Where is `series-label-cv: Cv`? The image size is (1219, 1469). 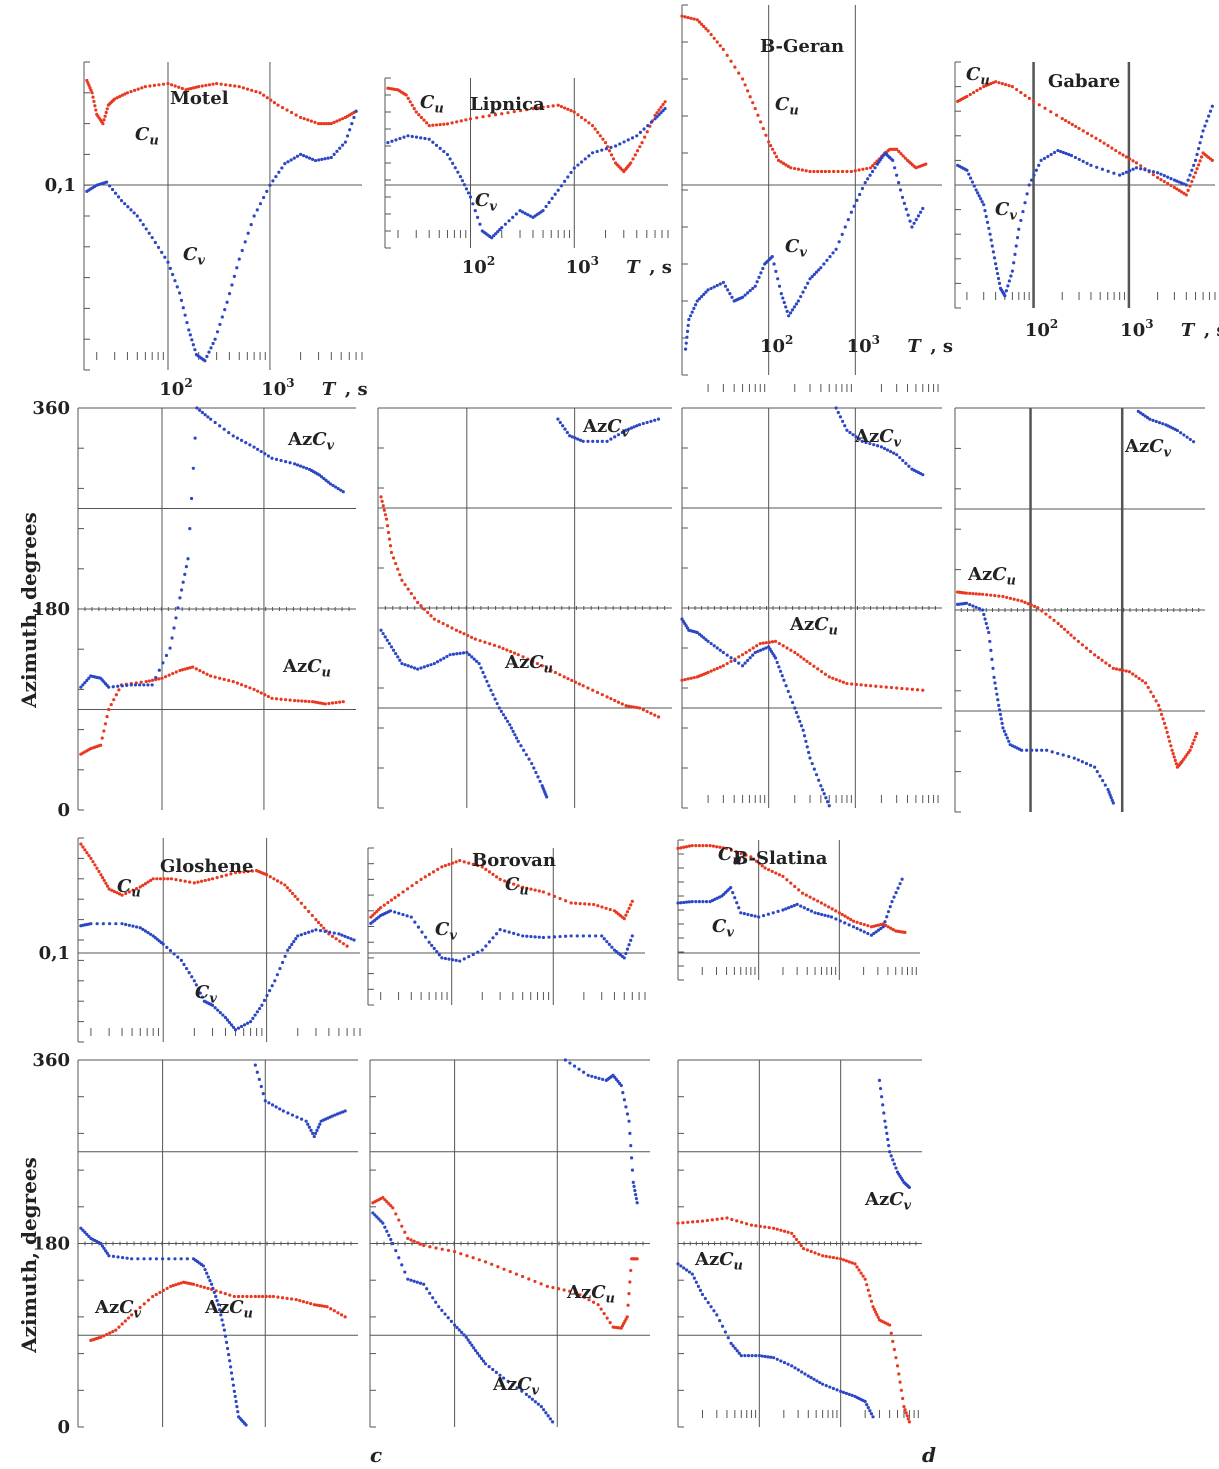 series-label-cv: Cv is located at coordinates (446, 931).